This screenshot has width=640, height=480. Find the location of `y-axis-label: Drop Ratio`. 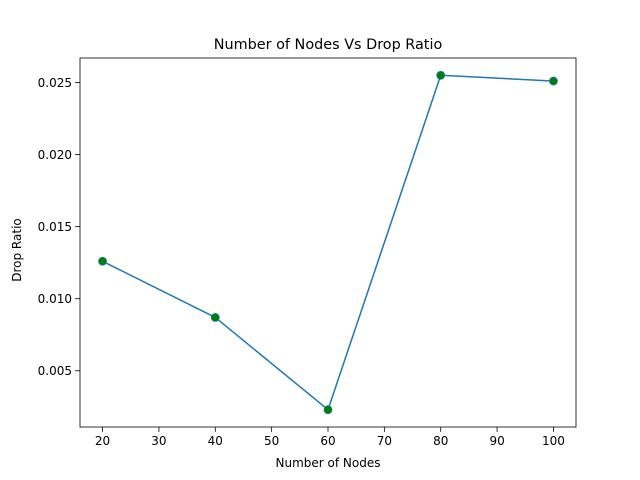

y-axis-label: Drop Ratio is located at coordinates (17, 250).